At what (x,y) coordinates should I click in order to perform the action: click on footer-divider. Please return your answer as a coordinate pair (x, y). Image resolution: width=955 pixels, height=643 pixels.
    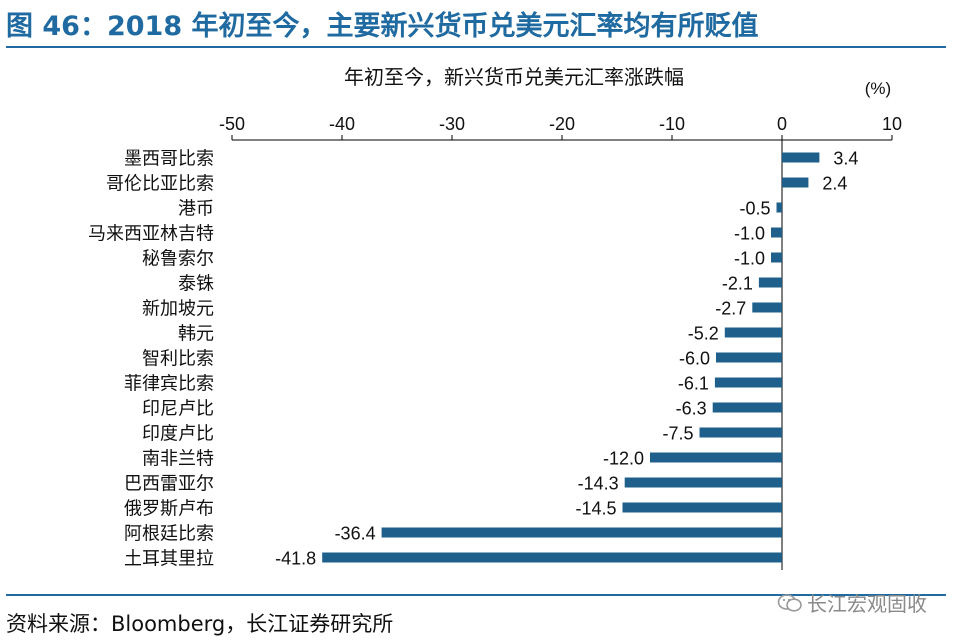
    Looking at the image, I should click on (476, 595).